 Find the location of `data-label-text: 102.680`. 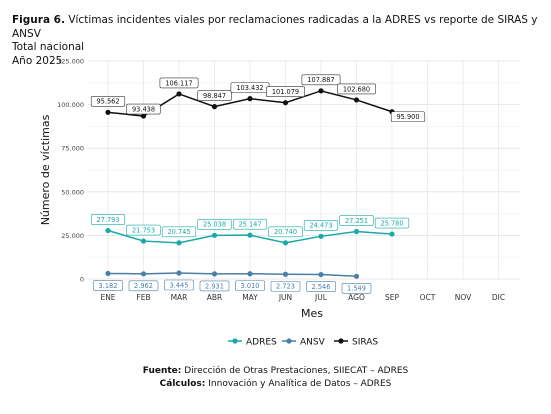

data-label-text: 102.680 is located at coordinates (356, 89).